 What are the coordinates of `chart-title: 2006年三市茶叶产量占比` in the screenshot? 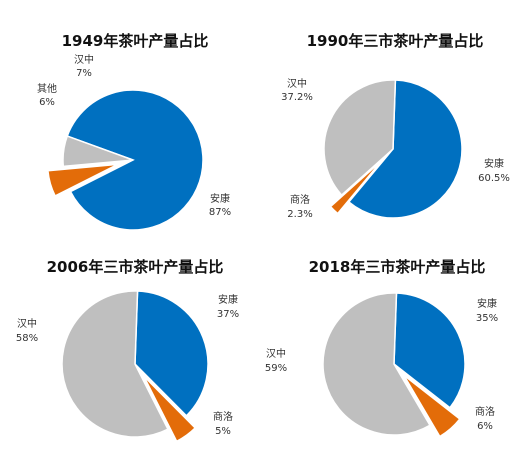 It's located at (135, 267).